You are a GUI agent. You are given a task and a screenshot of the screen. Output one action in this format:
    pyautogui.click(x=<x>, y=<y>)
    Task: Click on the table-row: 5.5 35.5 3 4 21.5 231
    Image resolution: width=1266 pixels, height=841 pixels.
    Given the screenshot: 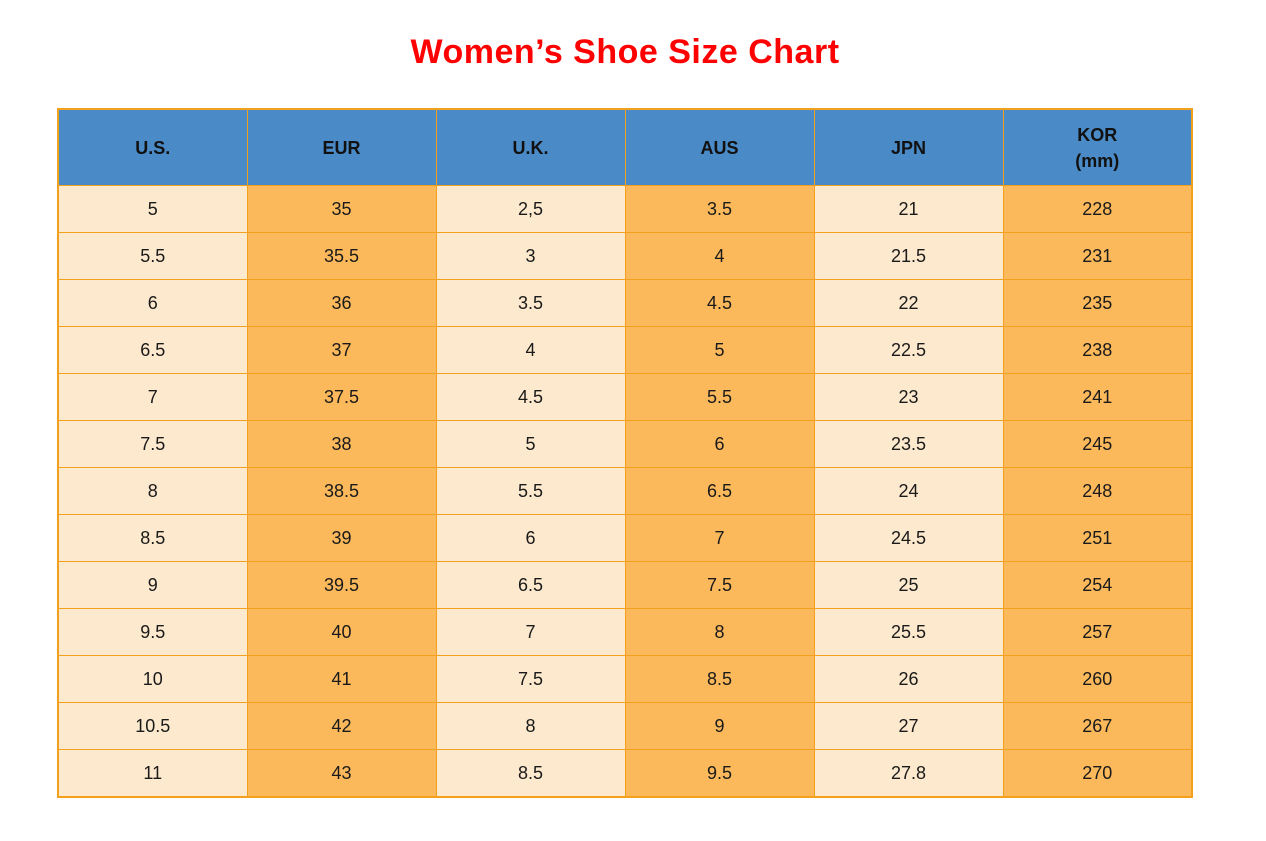 What is the action you would take?
    pyautogui.click(x=625, y=256)
    